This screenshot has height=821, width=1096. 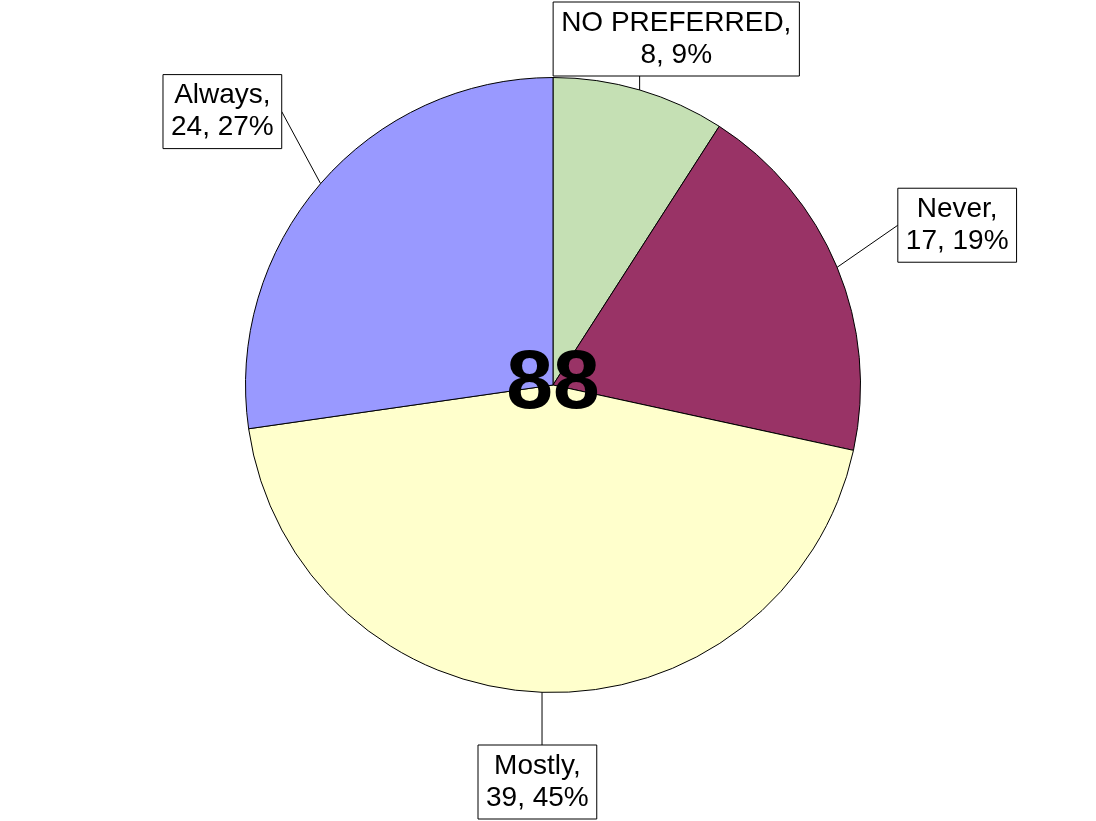 What do you see at coordinates (957, 223) in the screenshot?
I see `slice-label: Never, 17, 19%` at bounding box center [957, 223].